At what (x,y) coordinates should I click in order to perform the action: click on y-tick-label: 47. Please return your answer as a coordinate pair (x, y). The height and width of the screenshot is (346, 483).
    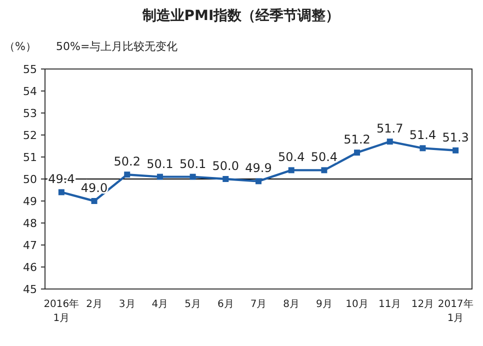
    Looking at the image, I should click on (30, 245).